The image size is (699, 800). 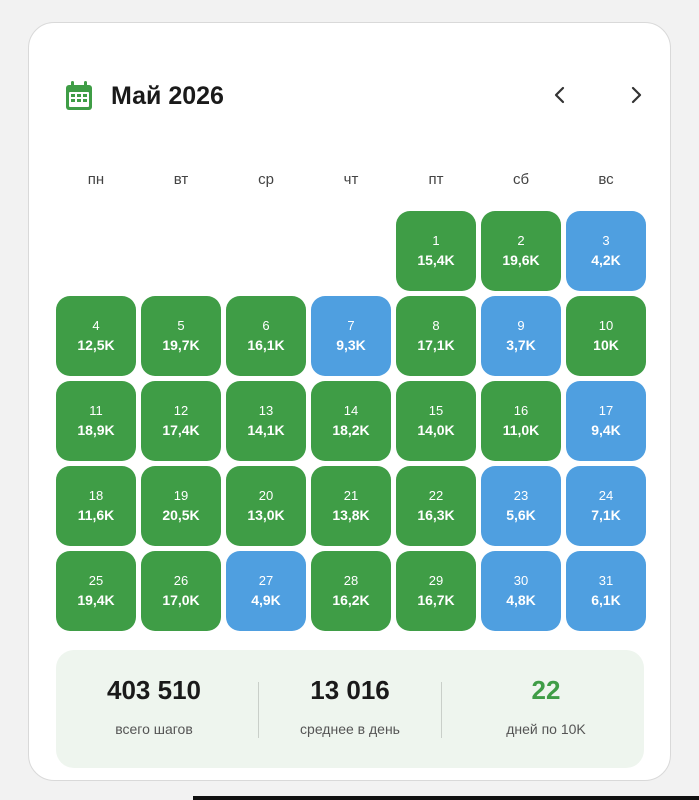 What do you see at coordinates (521, 336) in the screenshot?
I see `day-cell: 9 3,7K` at bounding box center [521, 336].